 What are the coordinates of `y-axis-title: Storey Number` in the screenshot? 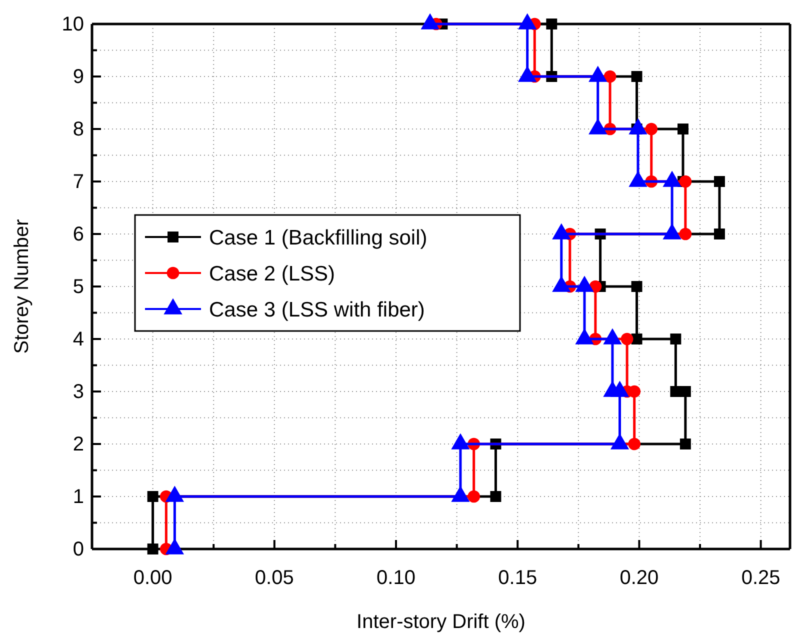 It's located at (22, 286).